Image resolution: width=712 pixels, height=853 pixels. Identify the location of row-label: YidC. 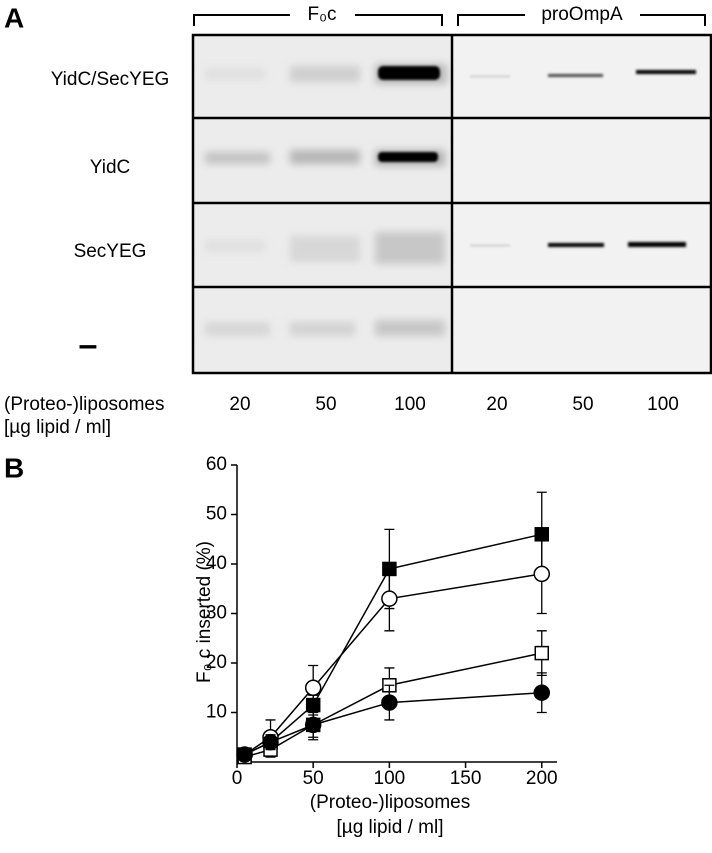
(110, 167).